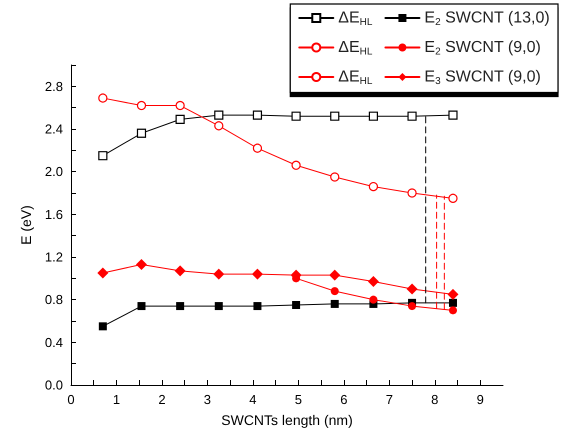  I want to click on x-tick-label: 7, so click(389, 399).